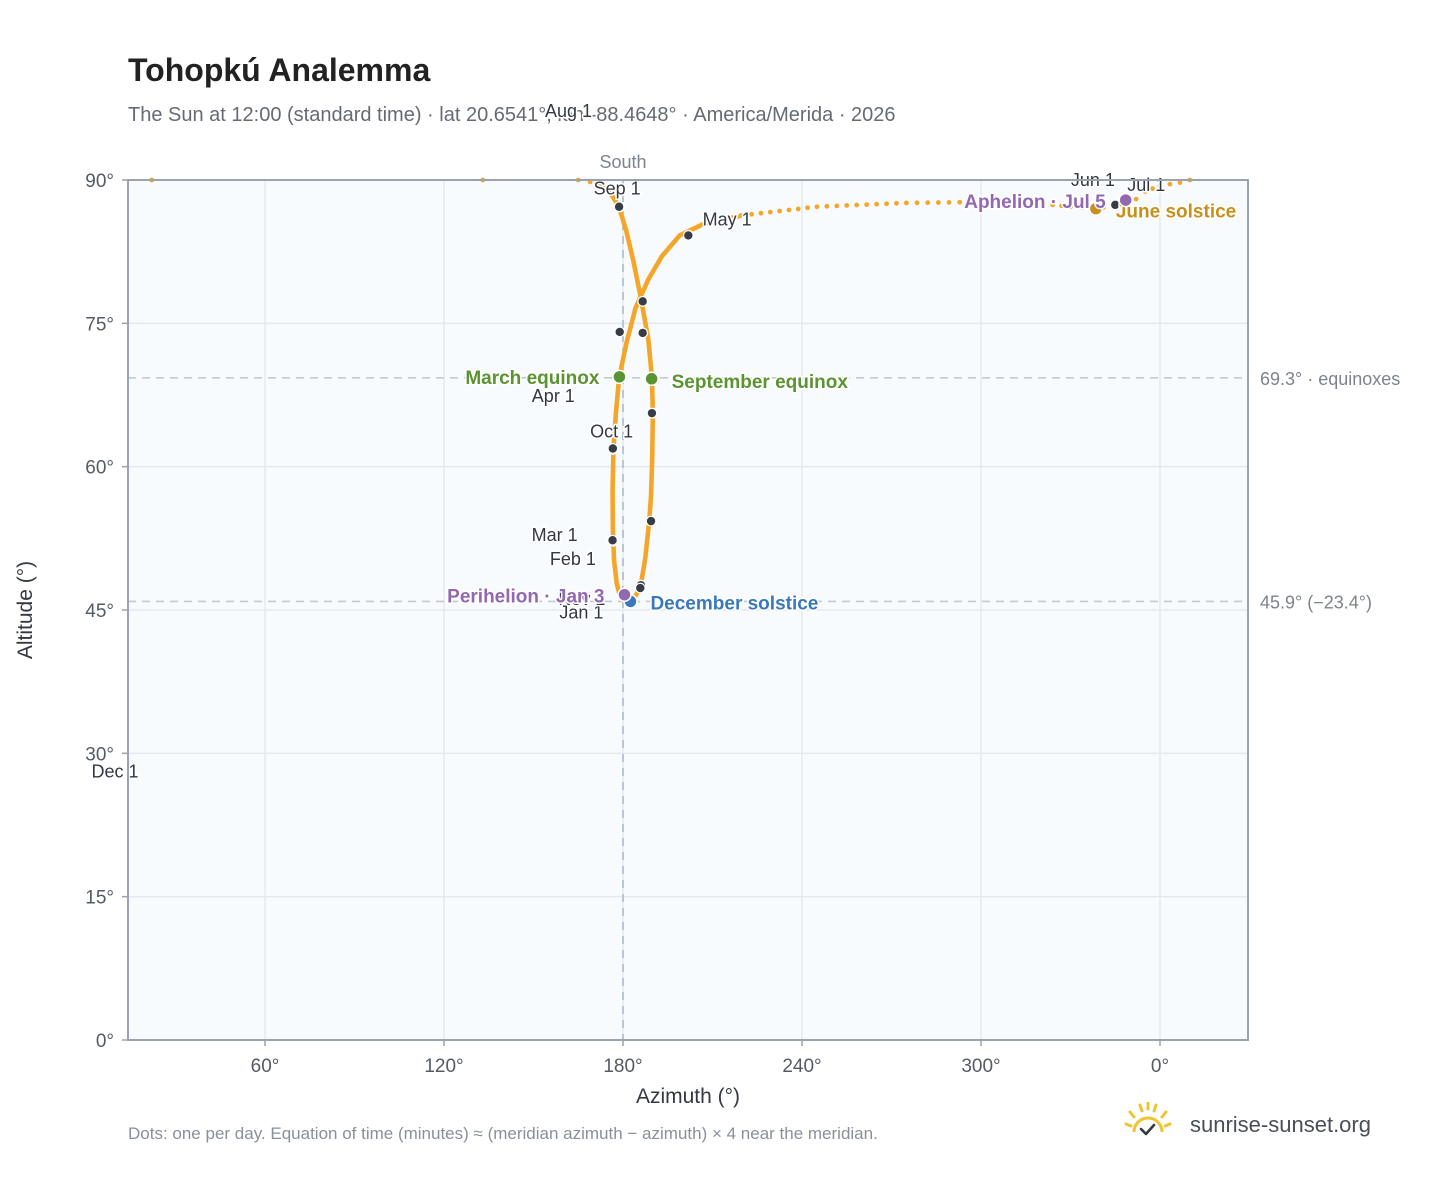 This screenshot has width=1448, height=1188. I want to click on x-axis-ticks: 60° 120° 180° 240° 300° 0°, so click(710, 1058).